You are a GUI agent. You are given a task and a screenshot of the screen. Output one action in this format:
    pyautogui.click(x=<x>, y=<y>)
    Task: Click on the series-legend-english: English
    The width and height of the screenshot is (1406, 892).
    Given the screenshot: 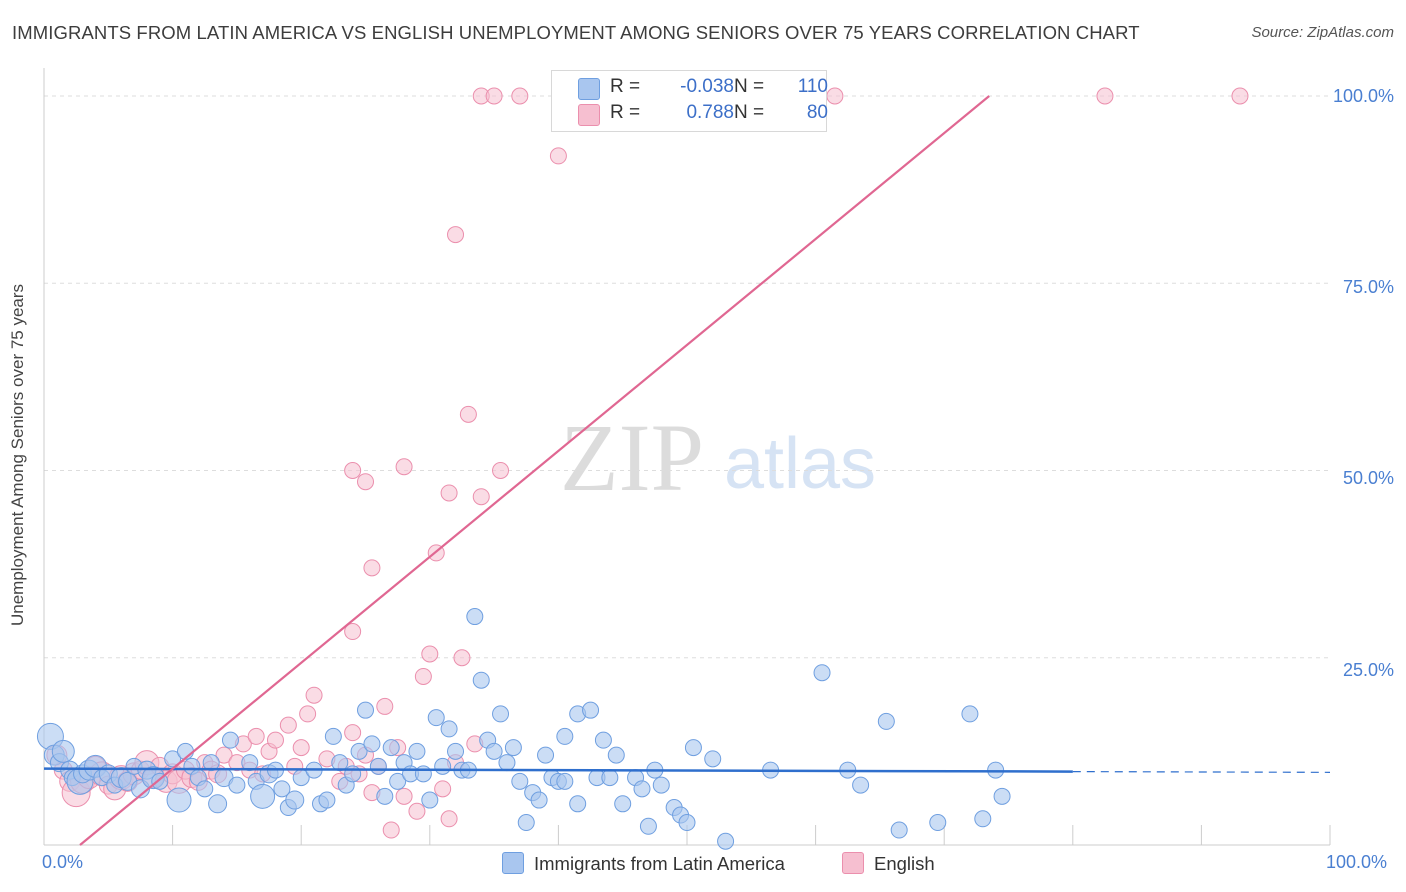 What is the action you would take?
    pyautogui.click(x=888, y=863)
    